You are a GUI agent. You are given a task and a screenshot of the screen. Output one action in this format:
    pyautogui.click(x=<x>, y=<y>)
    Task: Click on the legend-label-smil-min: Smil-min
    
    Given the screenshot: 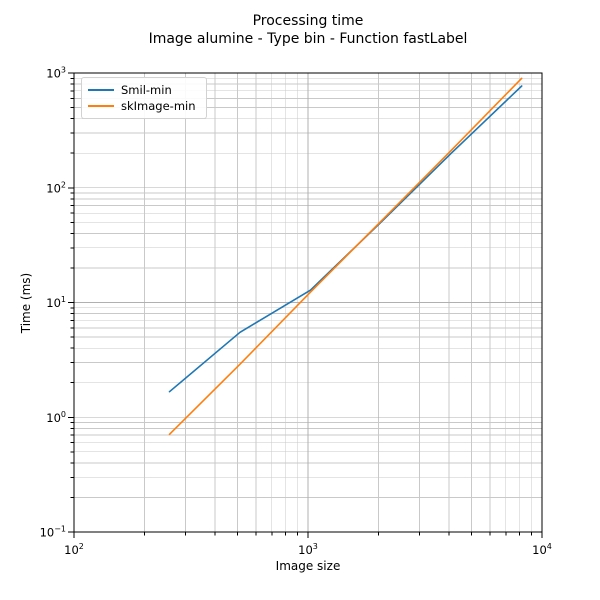 What is the action you would take?
    pyautogui.click(x=146, y=90)
    